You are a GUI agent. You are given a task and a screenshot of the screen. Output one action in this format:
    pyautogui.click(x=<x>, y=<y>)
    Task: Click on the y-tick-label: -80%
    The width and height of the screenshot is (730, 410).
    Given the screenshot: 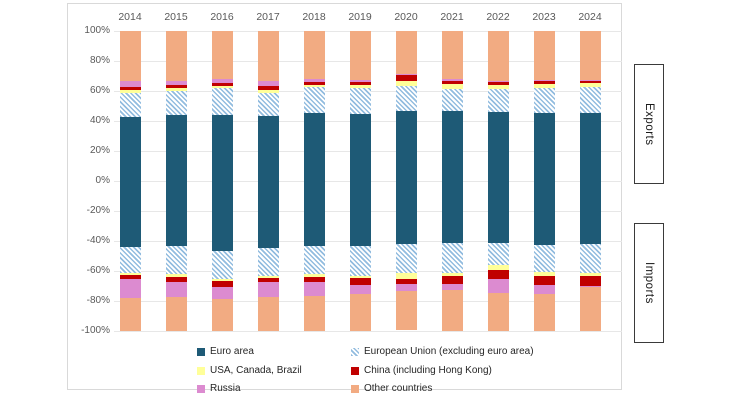 What is the action you would take?
    pyautogui.click(x=98, y=300)
    